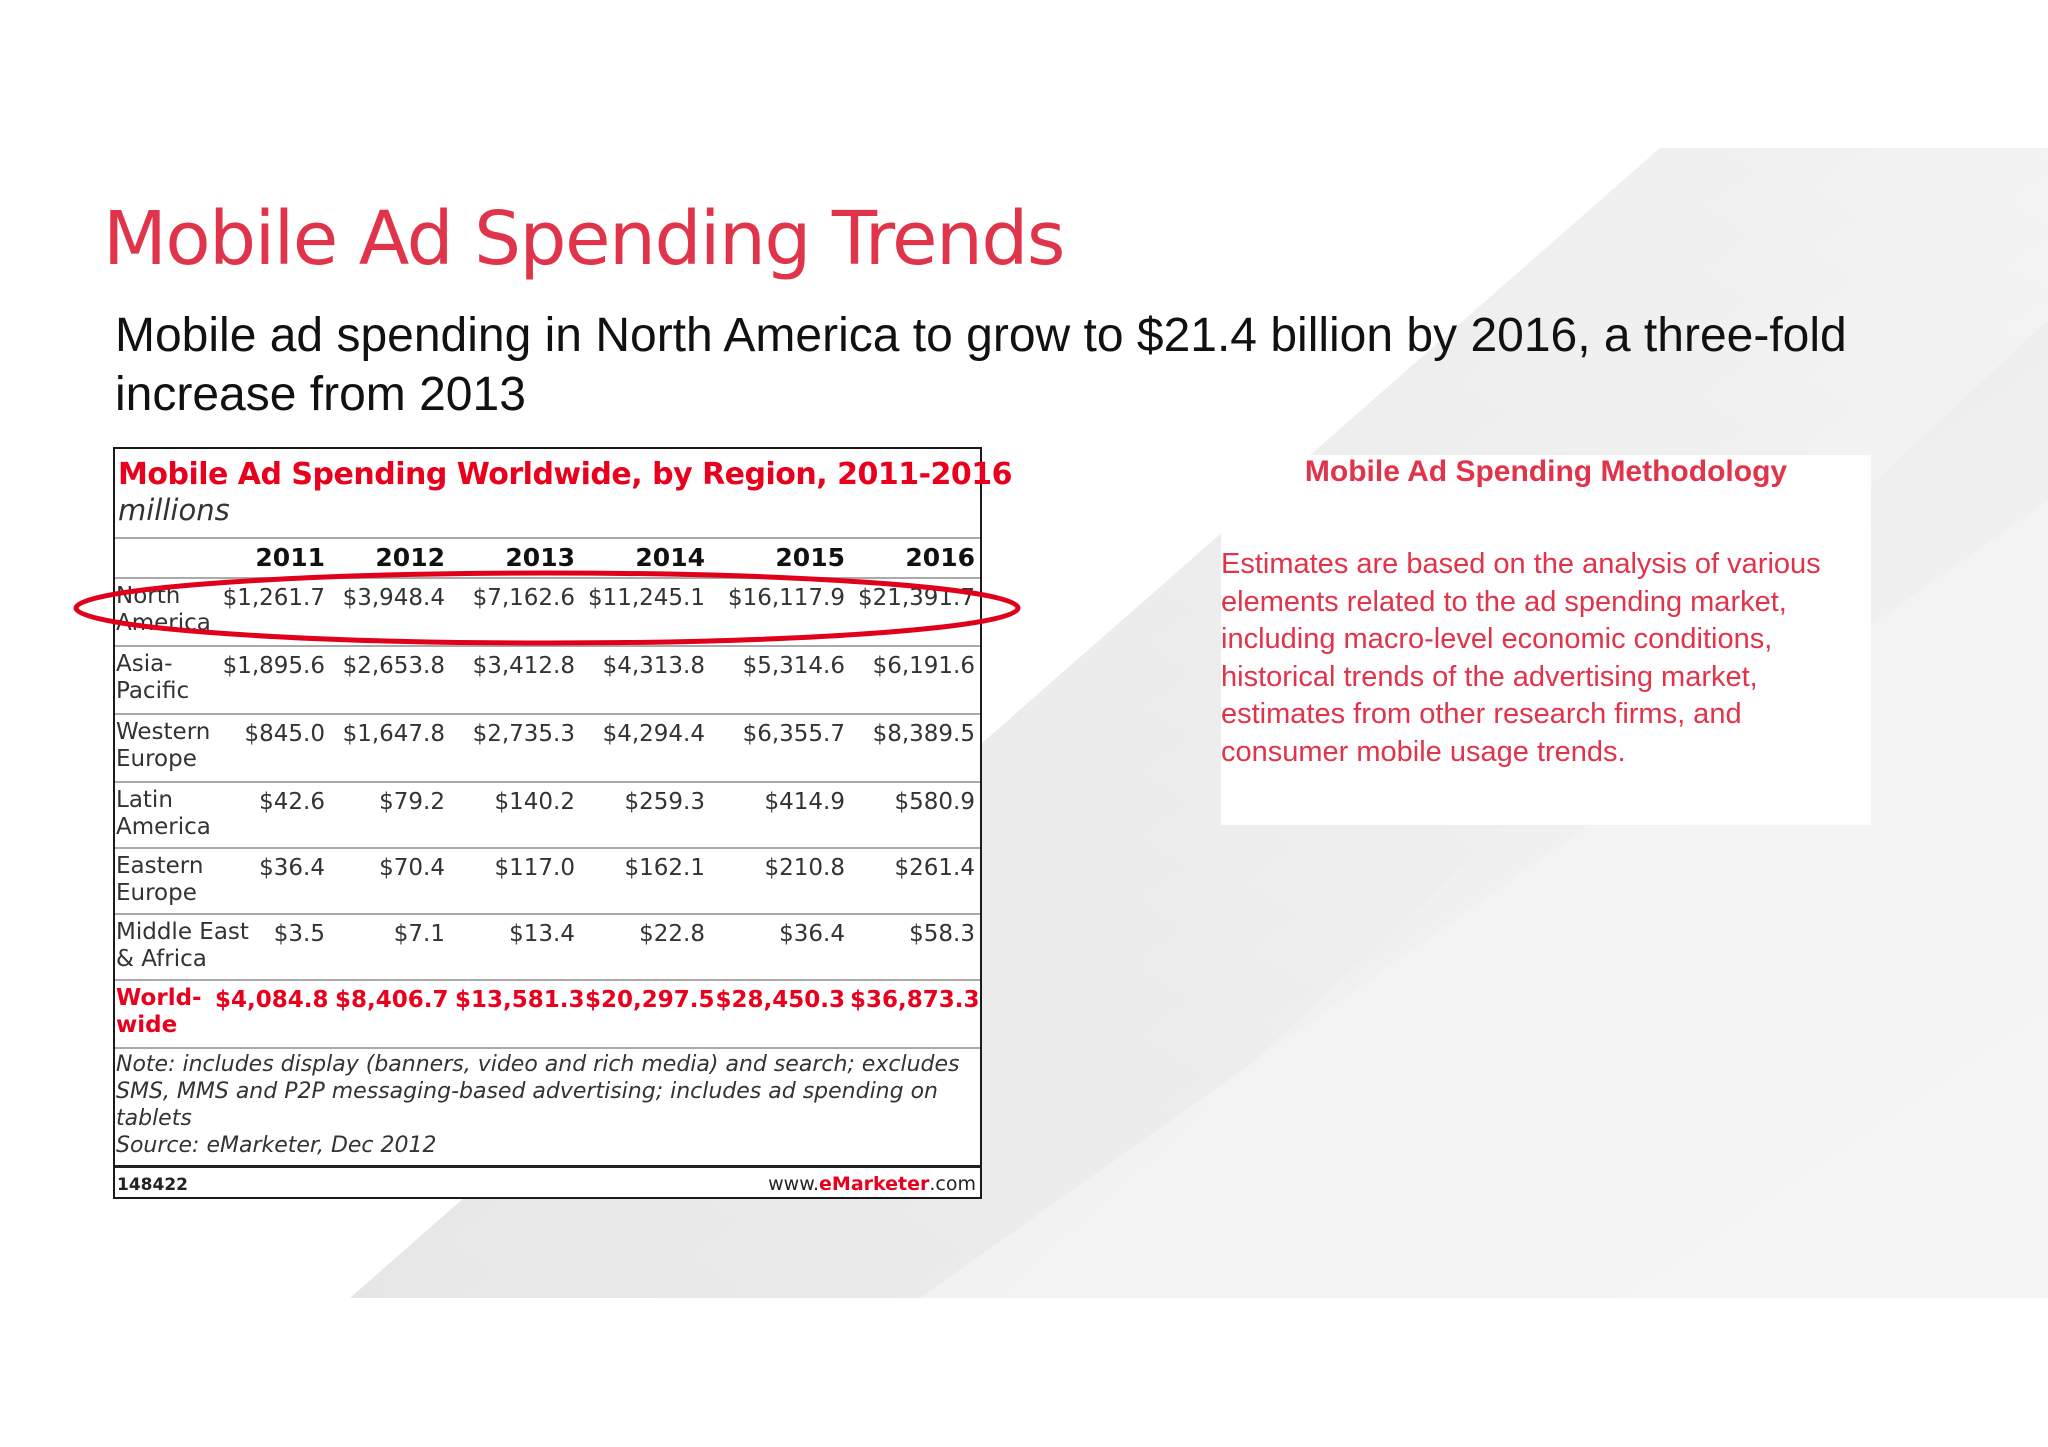 This screenshot has height=1447, width=2048. I want to click on table-cell: $3,412.8, so click(523, 666).